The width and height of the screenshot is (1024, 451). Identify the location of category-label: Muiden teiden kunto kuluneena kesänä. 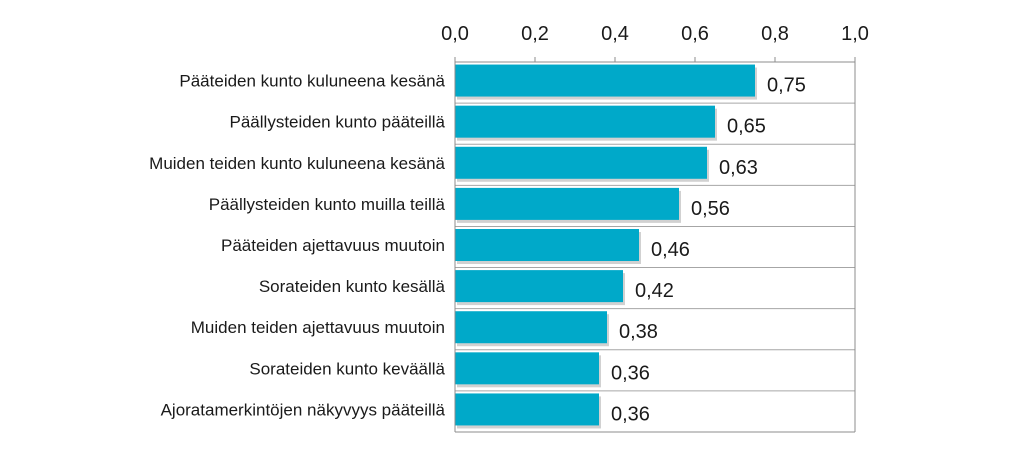
(297, 163).